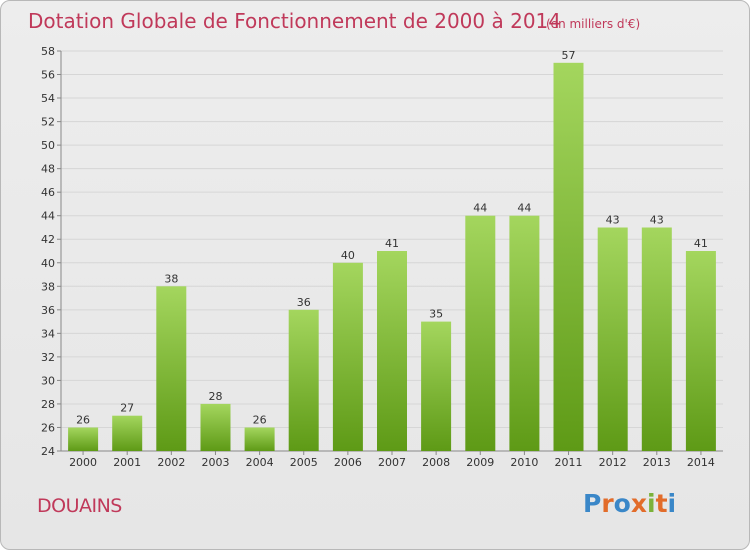 The image size is (750, 550). I want to click on bar-2014, so click(700, 351).